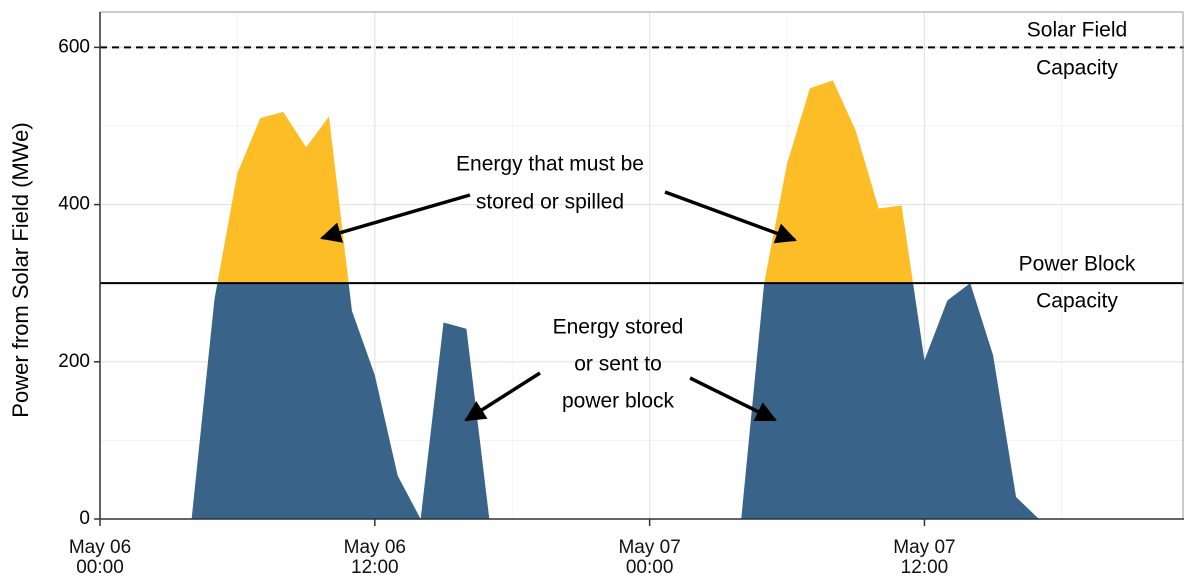 The height and width of the screenshot is (583, 1184). Describe the element at coordinates (100, 557) in the screenshot. I see `x-tick-label: May 06 00:00` at that location.